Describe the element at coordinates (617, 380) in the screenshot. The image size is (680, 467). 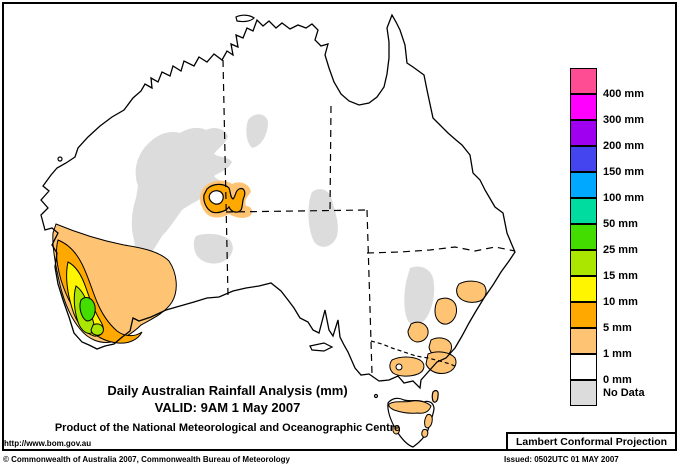
I see `legend-label-0-mm: 0 mm` at that location.